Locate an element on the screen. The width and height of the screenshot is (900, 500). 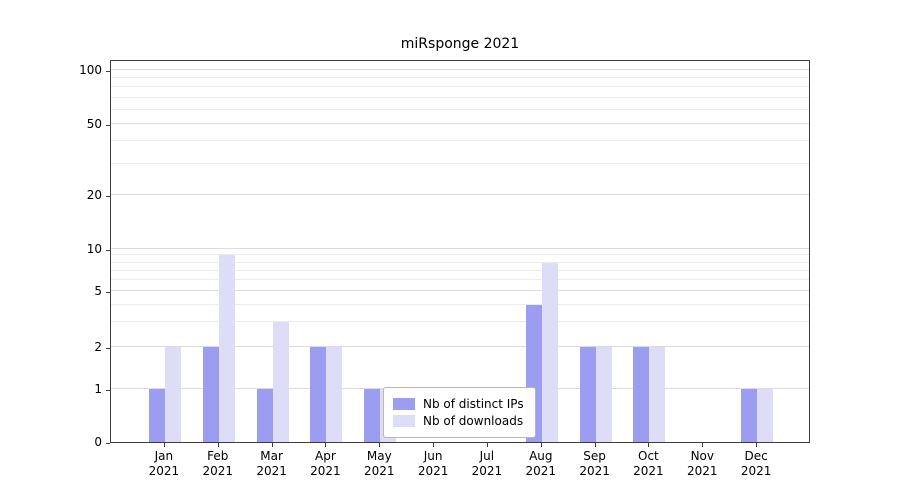
x-tick-label: Dec 2021 is located at coordinates (756, 463).